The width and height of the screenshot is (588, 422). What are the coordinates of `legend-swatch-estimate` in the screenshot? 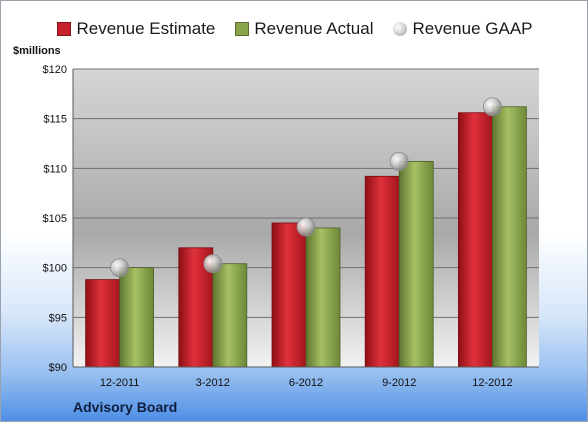 It's located at (64, 29).